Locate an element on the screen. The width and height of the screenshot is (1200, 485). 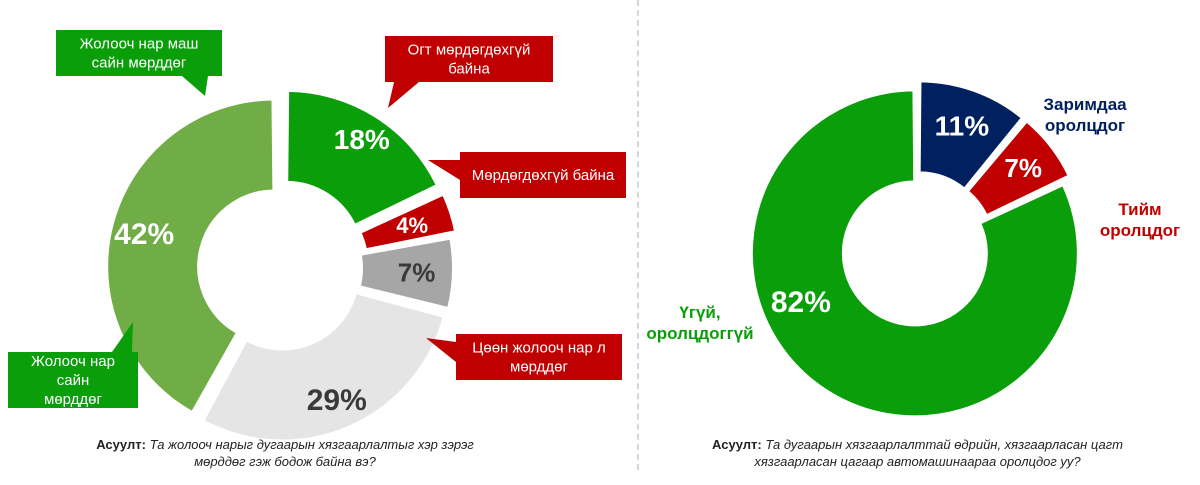
left-slice-4-arc is located at coordinates (323, 366).